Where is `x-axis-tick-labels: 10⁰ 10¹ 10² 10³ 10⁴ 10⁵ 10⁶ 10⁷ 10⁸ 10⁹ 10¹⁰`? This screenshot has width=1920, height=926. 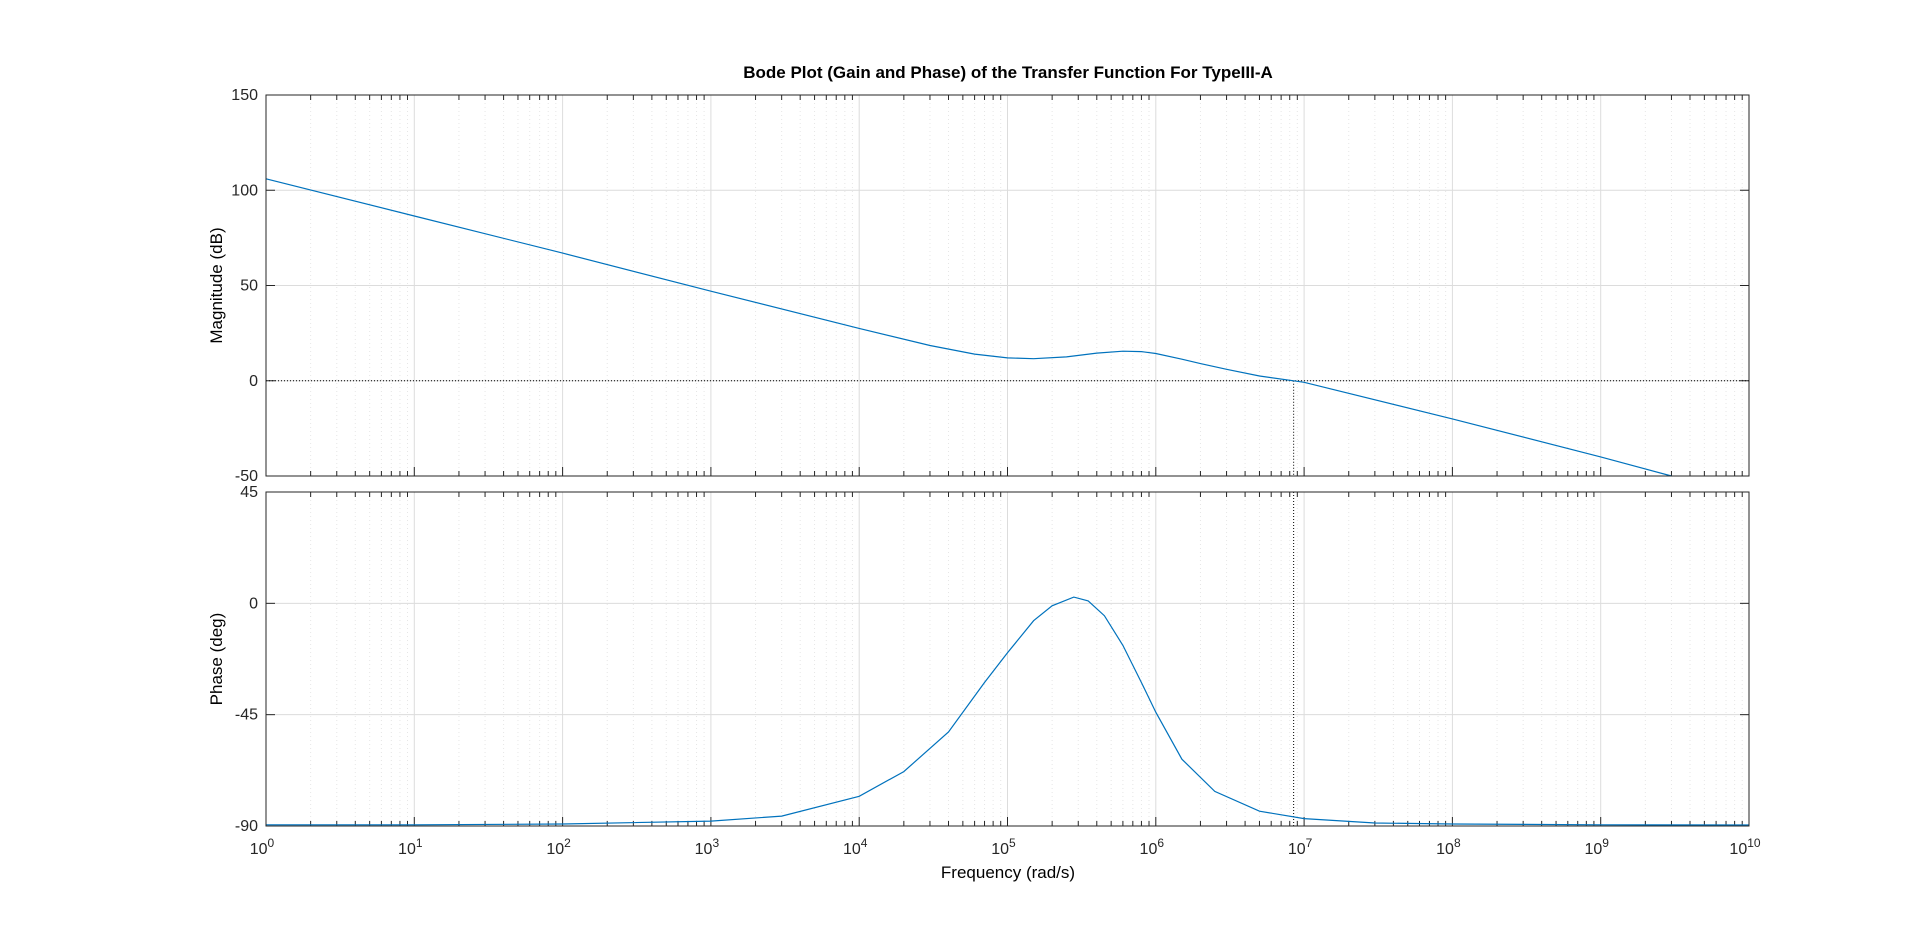 x-axis-tick-labels: 10⁰ 10¹ 10² 10³ 10⁴ 10⁵ 10⁶ 10⁷ 10⁸ 10⁹ 10¹⁰ is located at coordinates (1005, 847).